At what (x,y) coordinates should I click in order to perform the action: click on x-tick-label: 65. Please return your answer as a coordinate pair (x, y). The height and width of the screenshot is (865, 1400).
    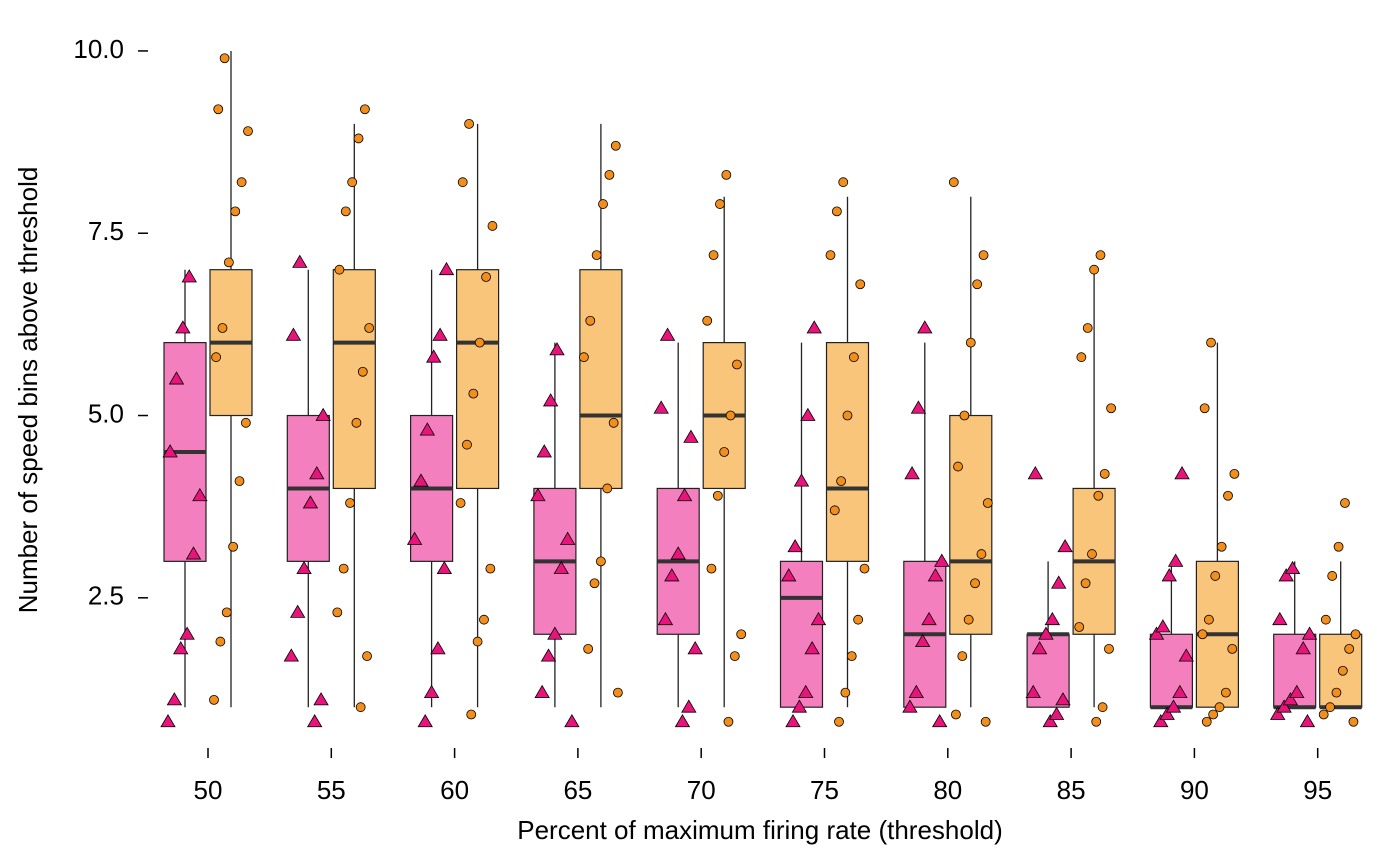
    Looking at the image, I should click on (577, 790).